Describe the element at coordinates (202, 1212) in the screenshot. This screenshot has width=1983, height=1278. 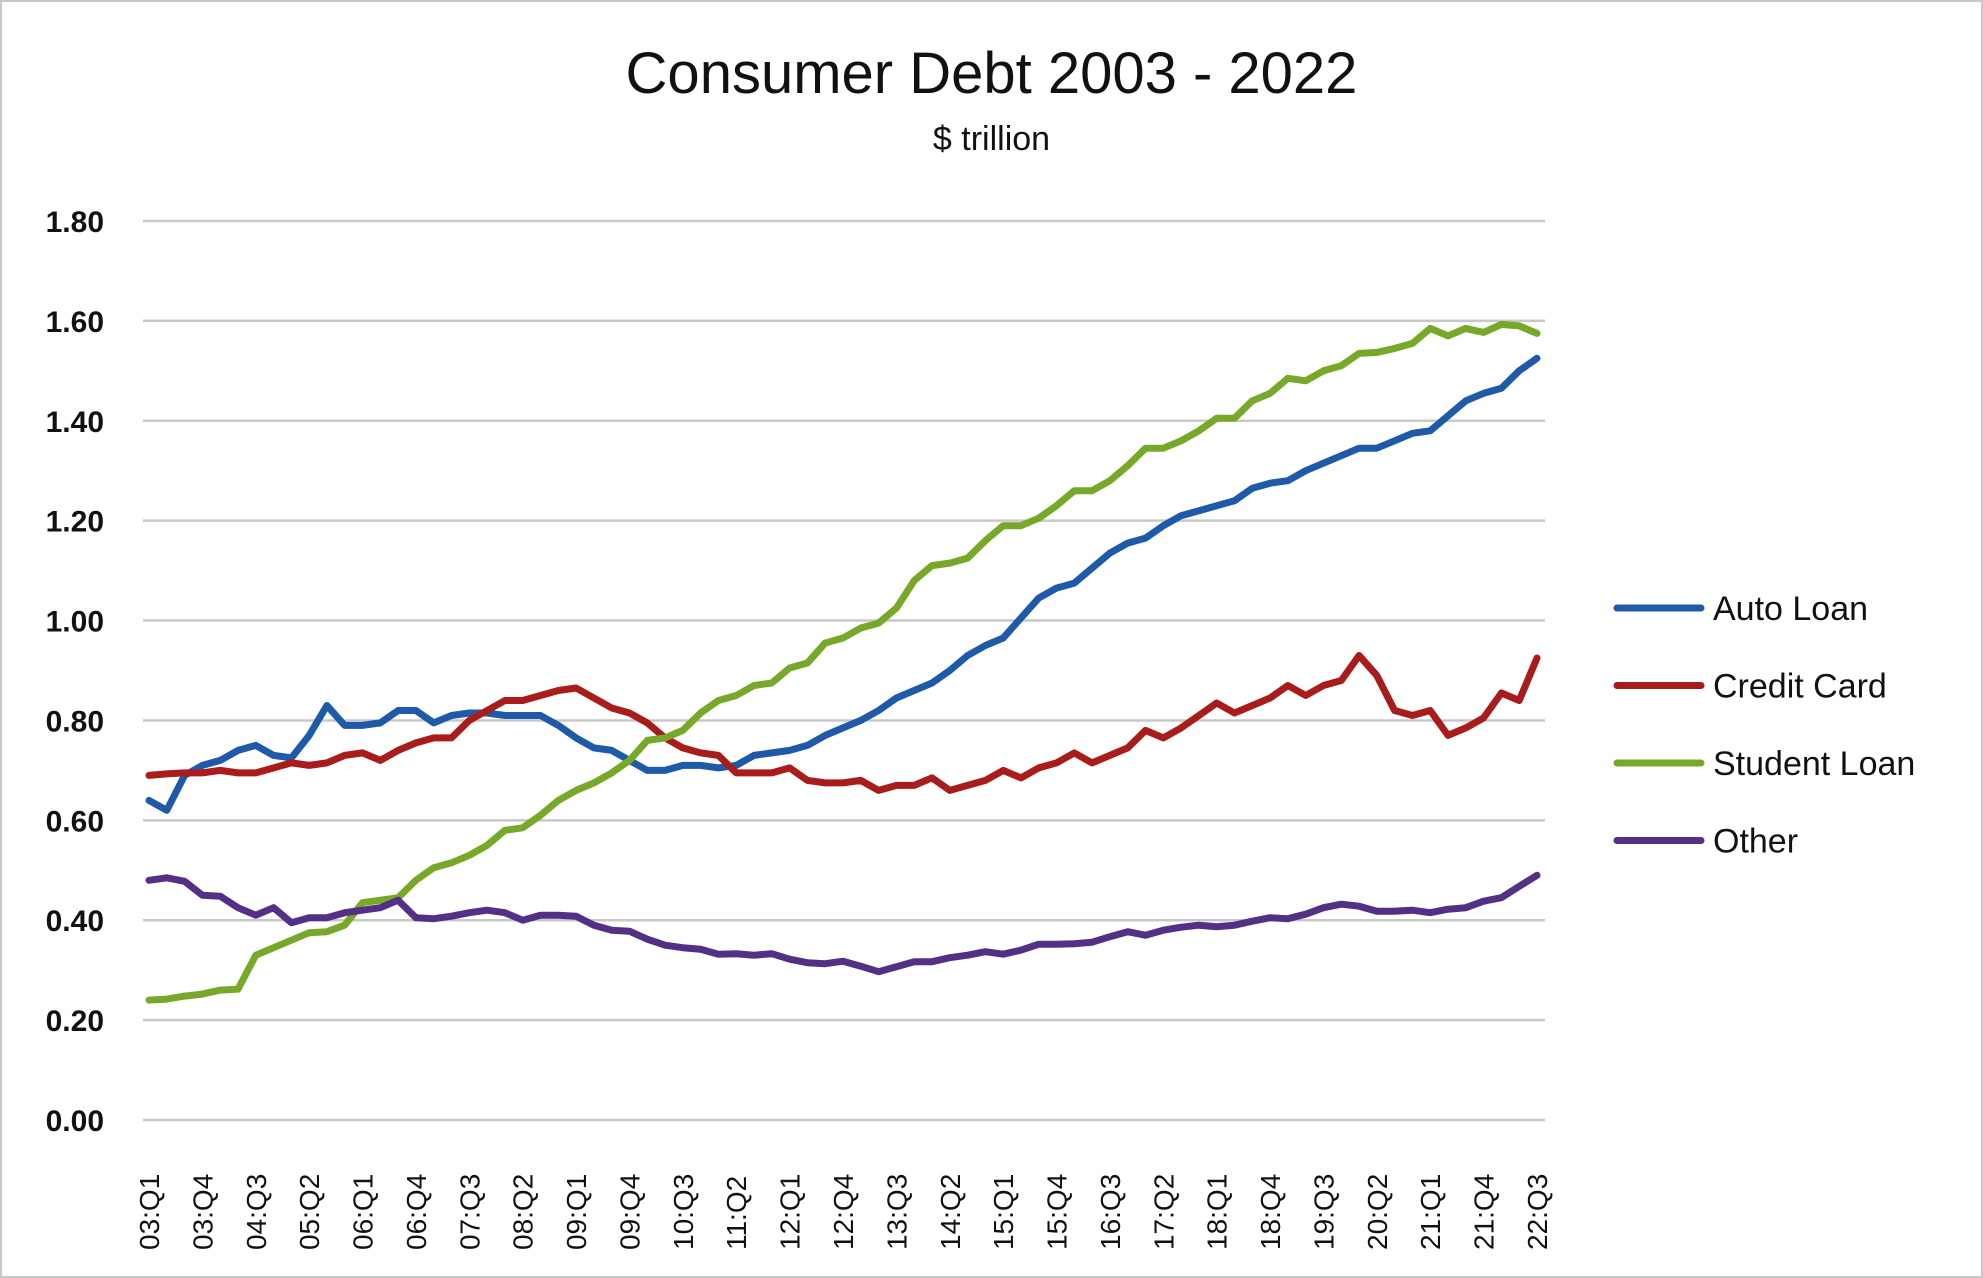
I see `x-tick-label: 03:Q4` at that location.